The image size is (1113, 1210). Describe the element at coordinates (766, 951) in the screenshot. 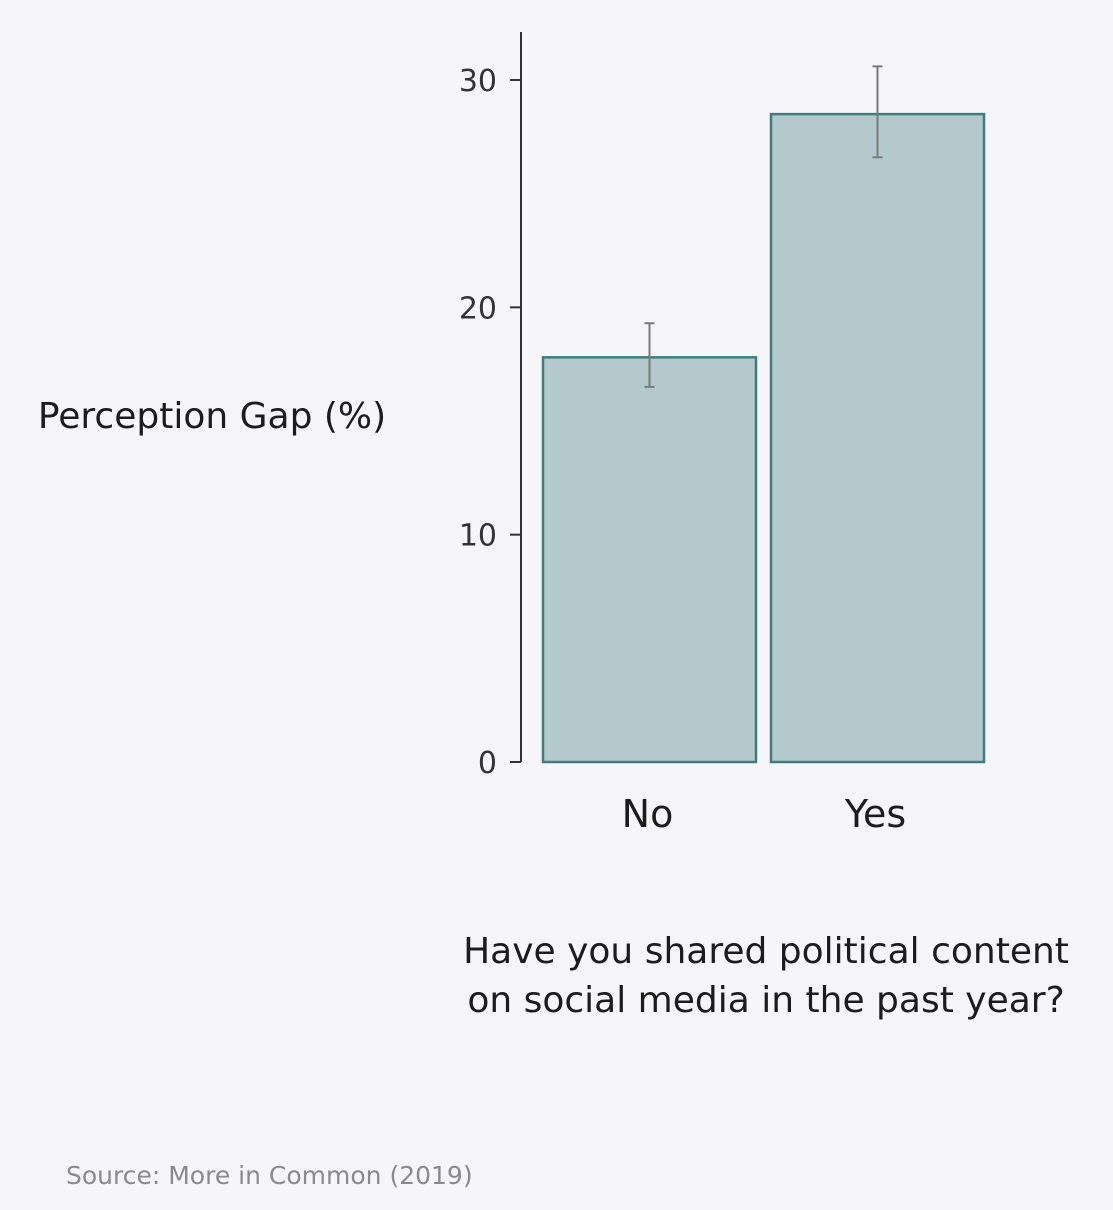

I see `x-axis-title-line-1: Have you shared political content` at that location.